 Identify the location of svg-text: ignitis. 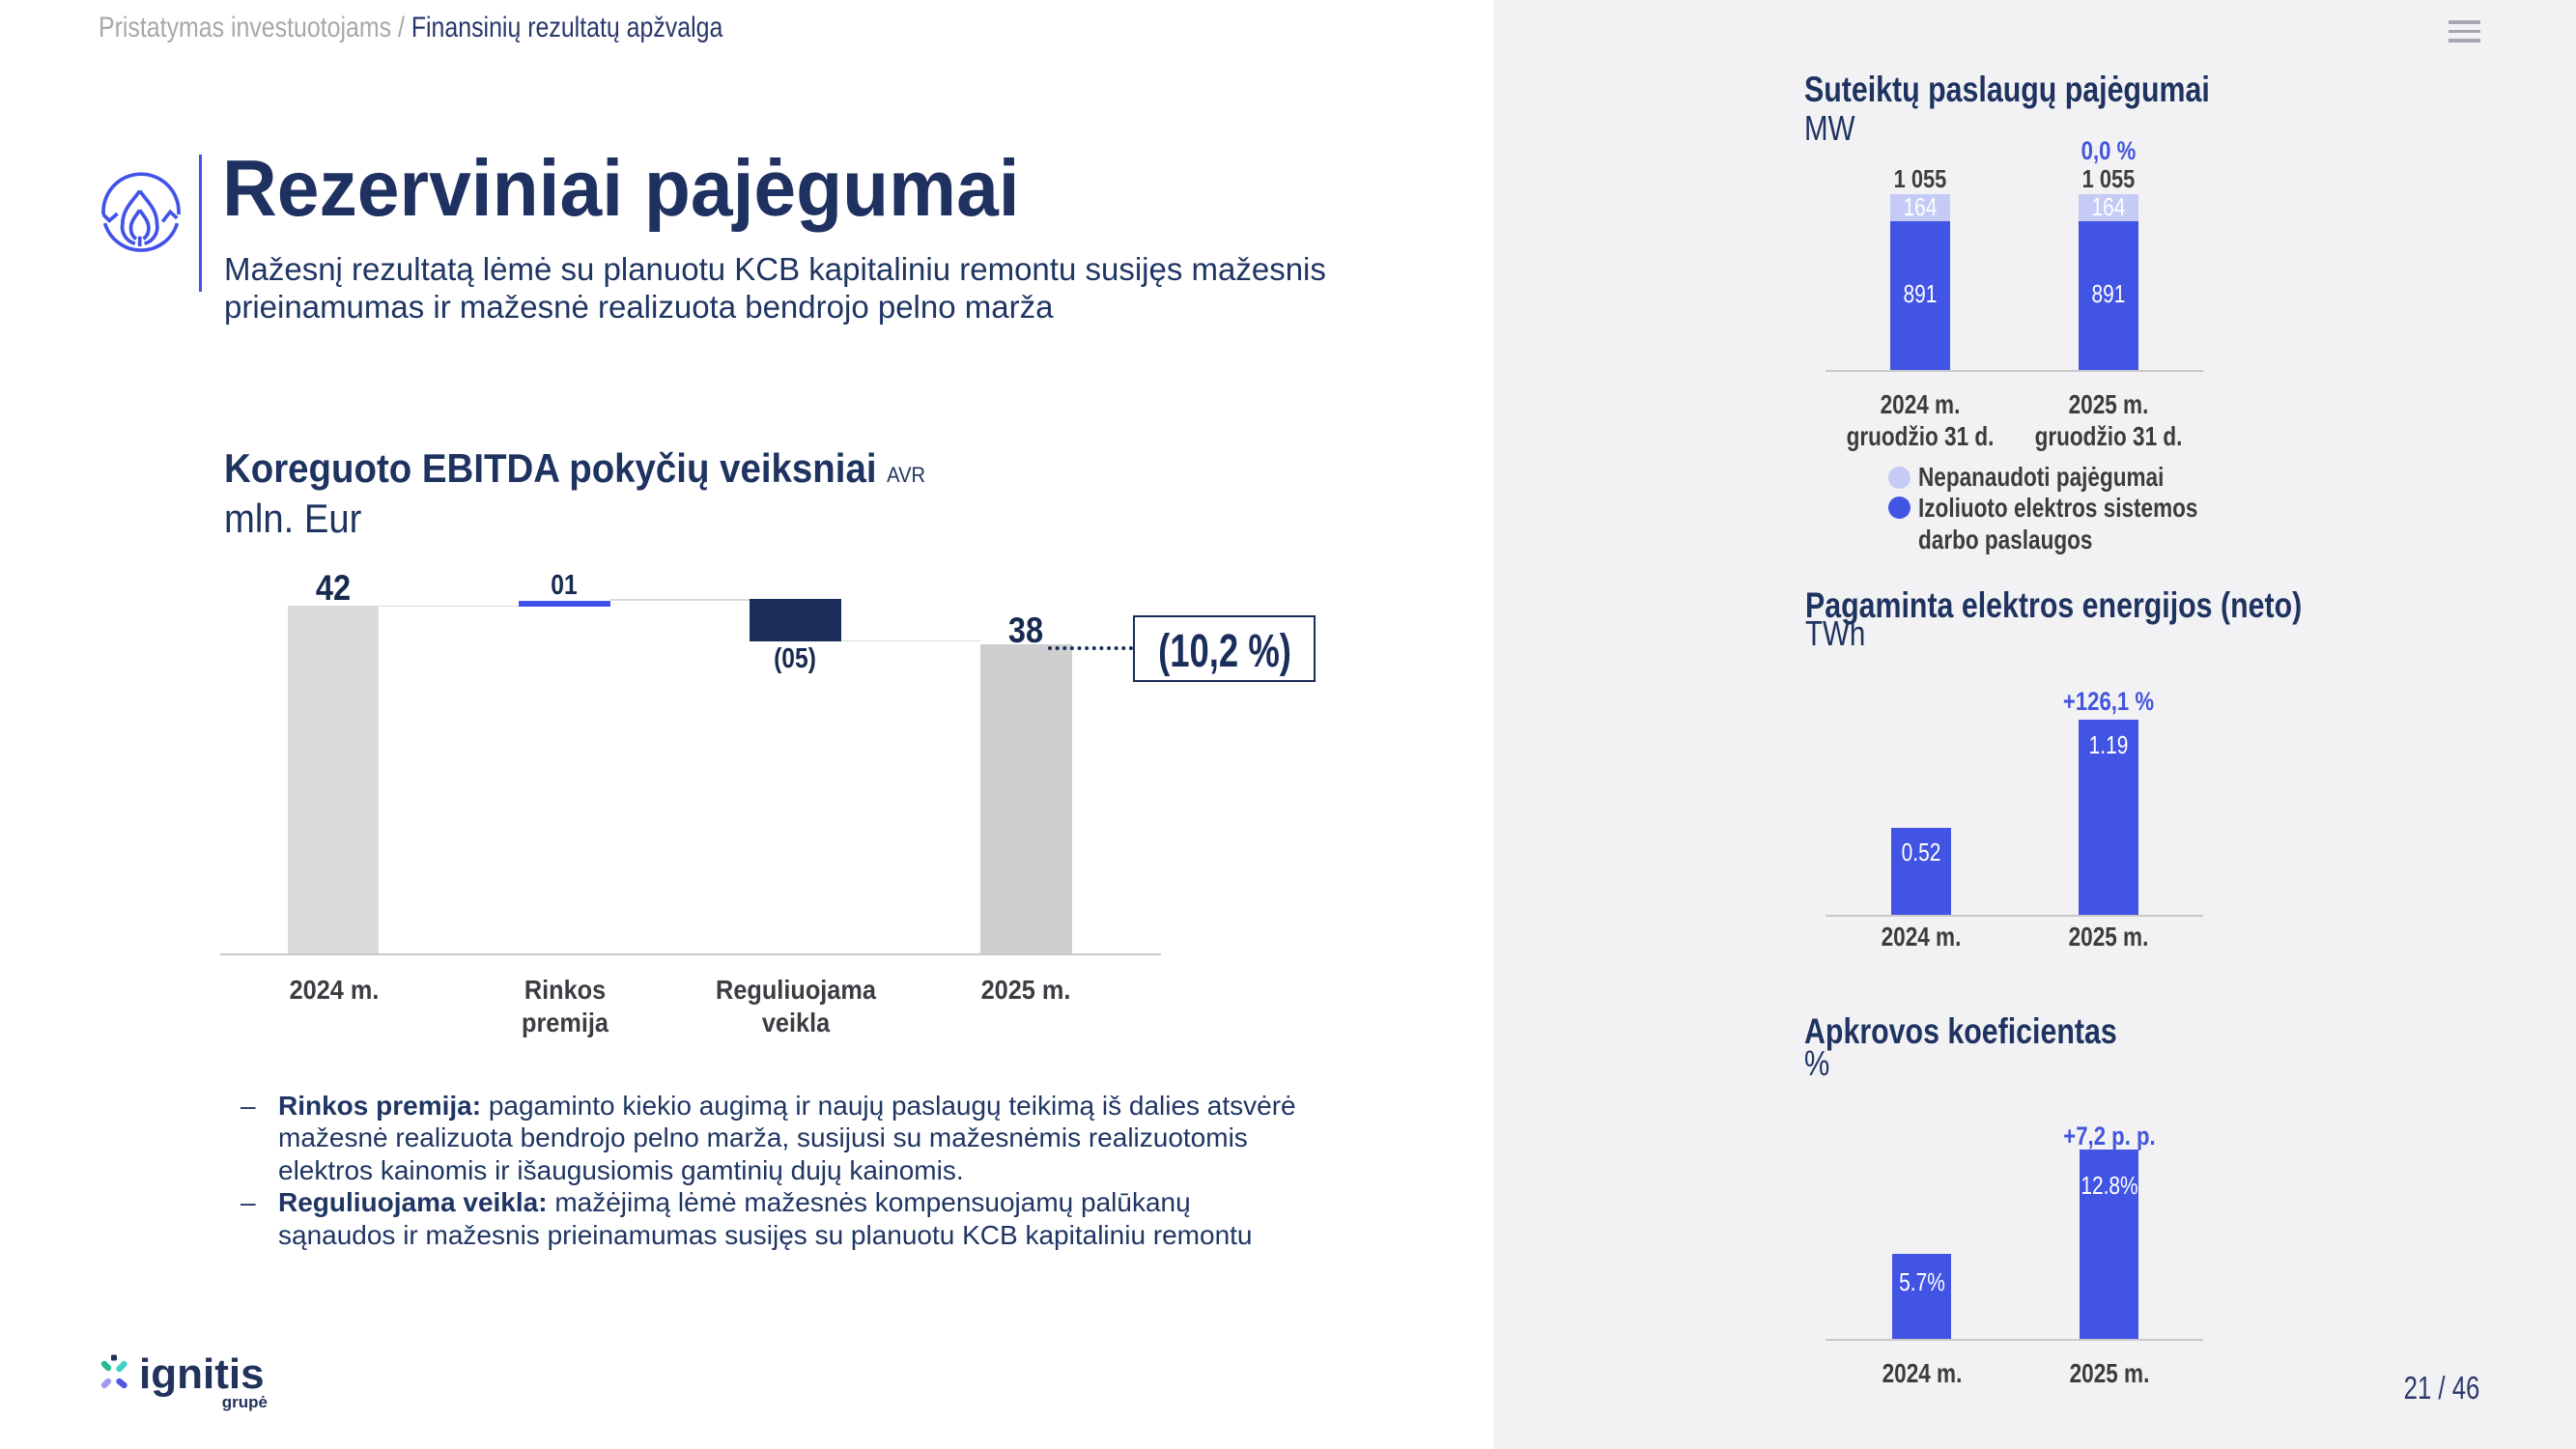
(202, 1374).